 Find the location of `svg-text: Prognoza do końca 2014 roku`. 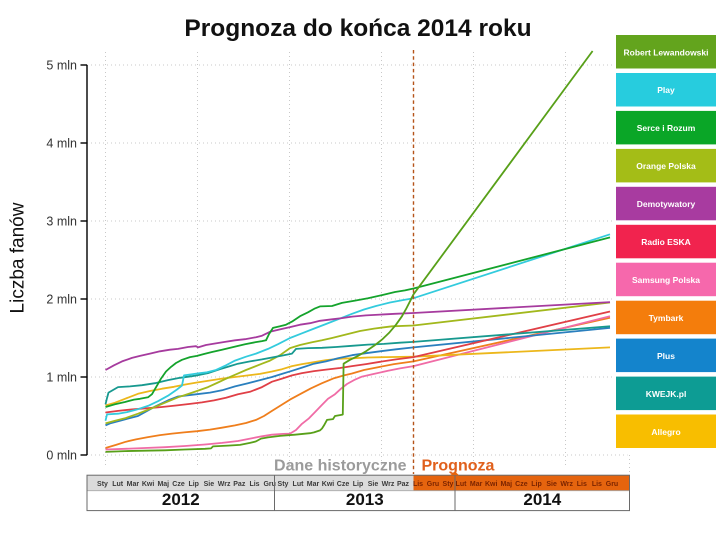

svg-text: Prognoza do końca 2014 roku is located at coordinates (357, 28).